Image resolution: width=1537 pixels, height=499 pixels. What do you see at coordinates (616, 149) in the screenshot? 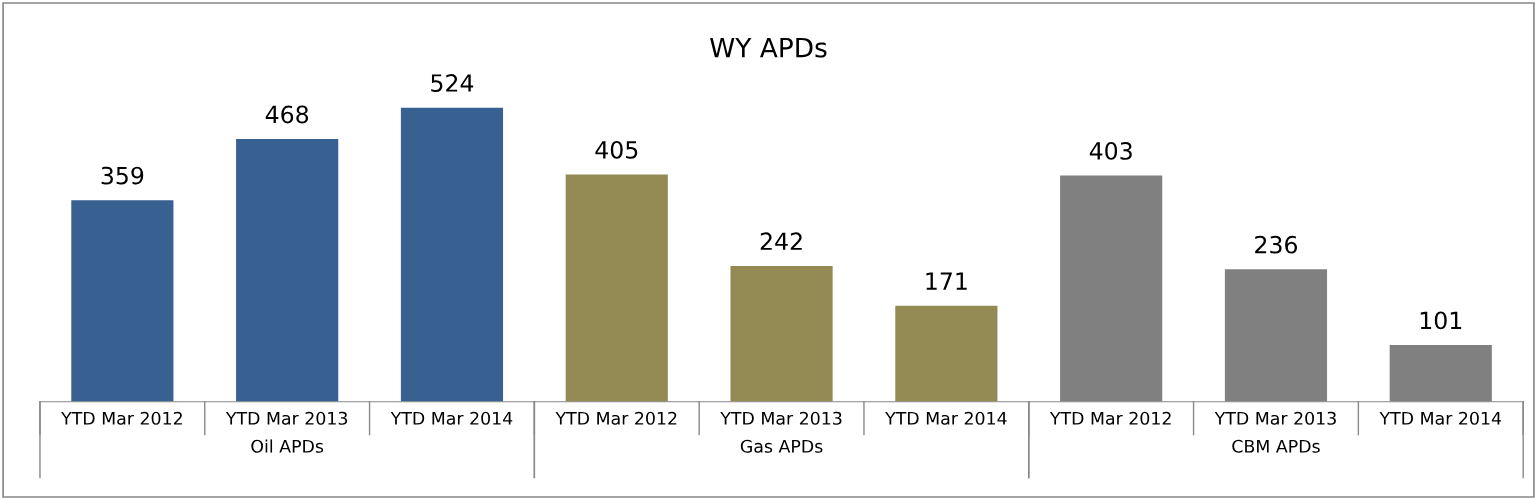
I see `data-label: 405` at bounding box center [616, 149].